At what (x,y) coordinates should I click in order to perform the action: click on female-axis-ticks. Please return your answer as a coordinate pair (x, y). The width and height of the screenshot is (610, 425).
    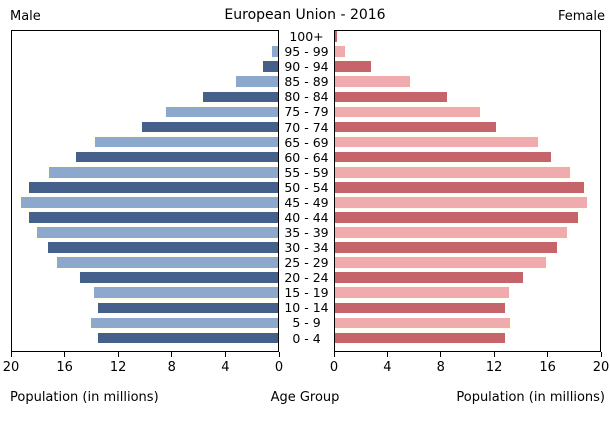
    Looking at the image, I should click on (467, 355).